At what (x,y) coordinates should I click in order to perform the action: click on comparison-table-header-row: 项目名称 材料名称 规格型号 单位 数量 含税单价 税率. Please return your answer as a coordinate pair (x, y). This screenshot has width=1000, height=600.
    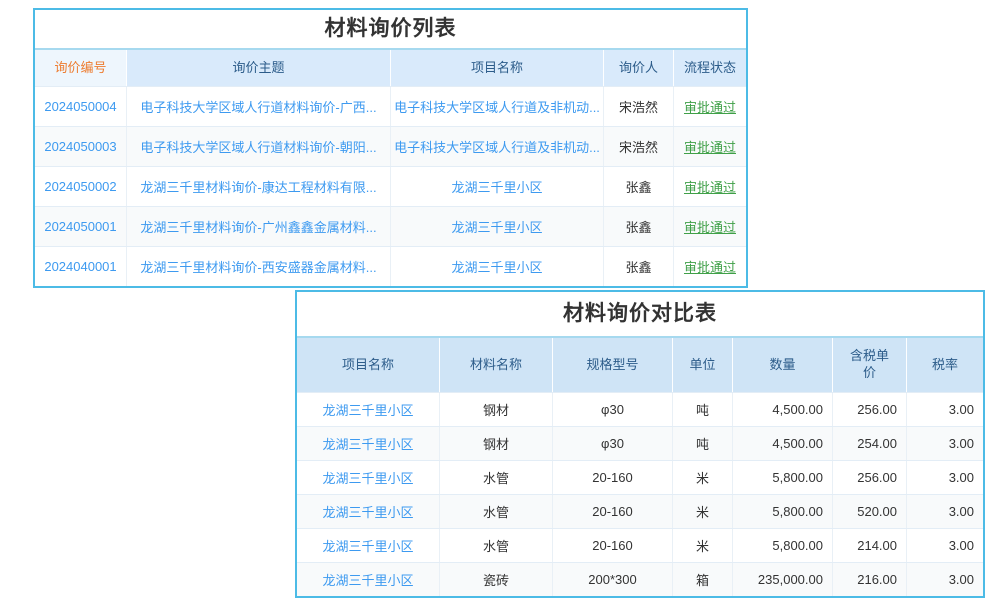
    Looking at the image, I should click on (640, 365).